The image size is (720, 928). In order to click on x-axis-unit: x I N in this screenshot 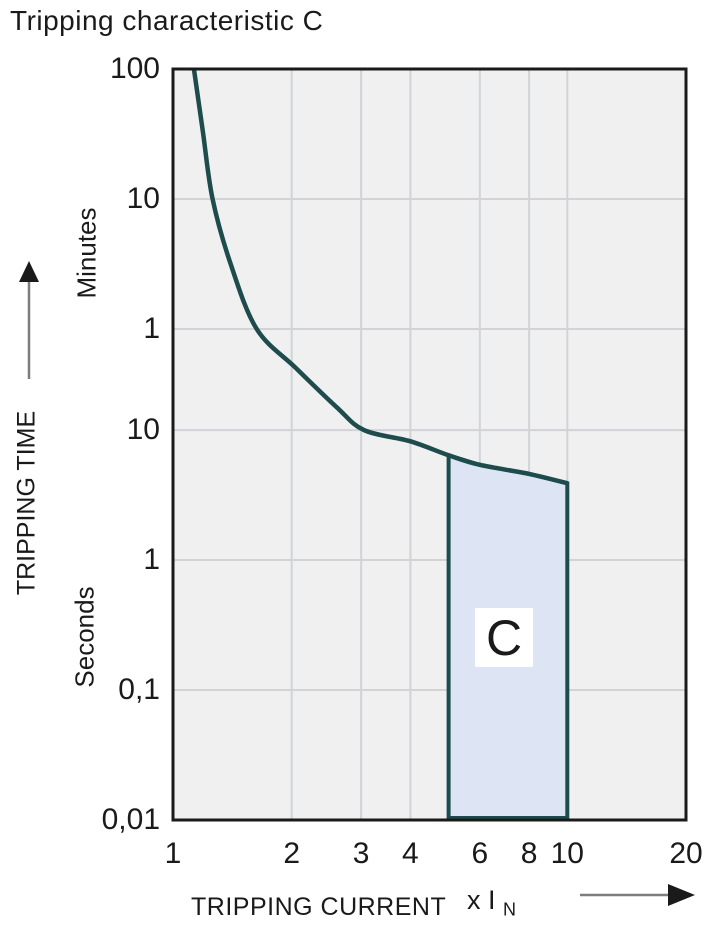, I will do `click(491, 902)`.